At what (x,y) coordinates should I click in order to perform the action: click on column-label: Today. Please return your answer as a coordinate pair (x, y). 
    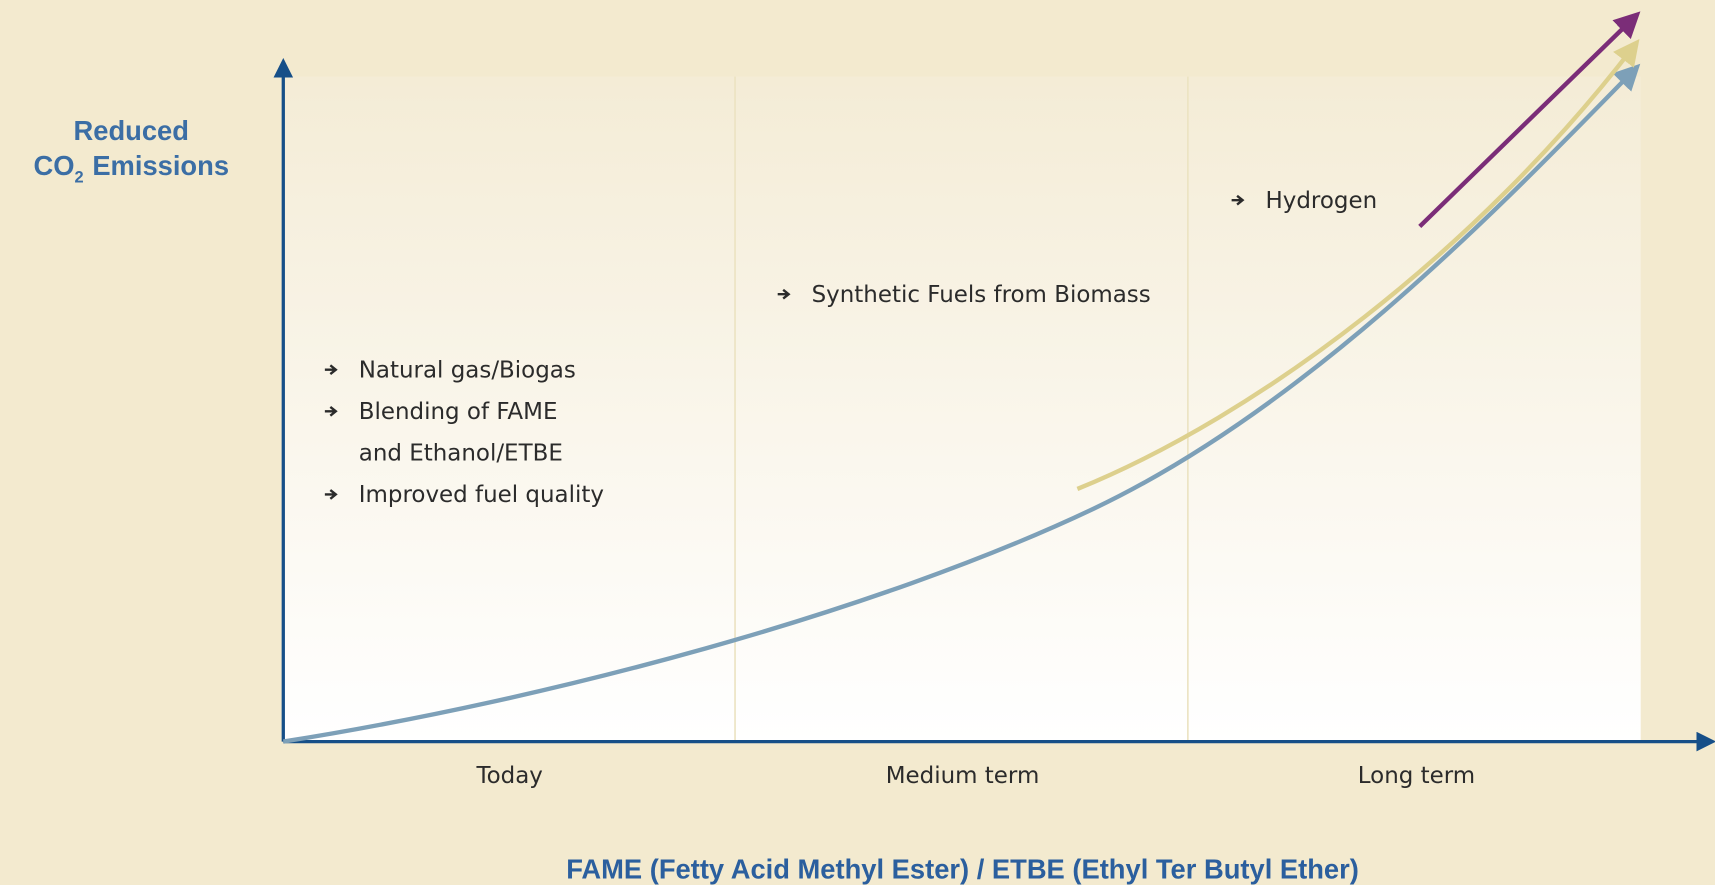
    Looking at the image, I should click on (509, 776).